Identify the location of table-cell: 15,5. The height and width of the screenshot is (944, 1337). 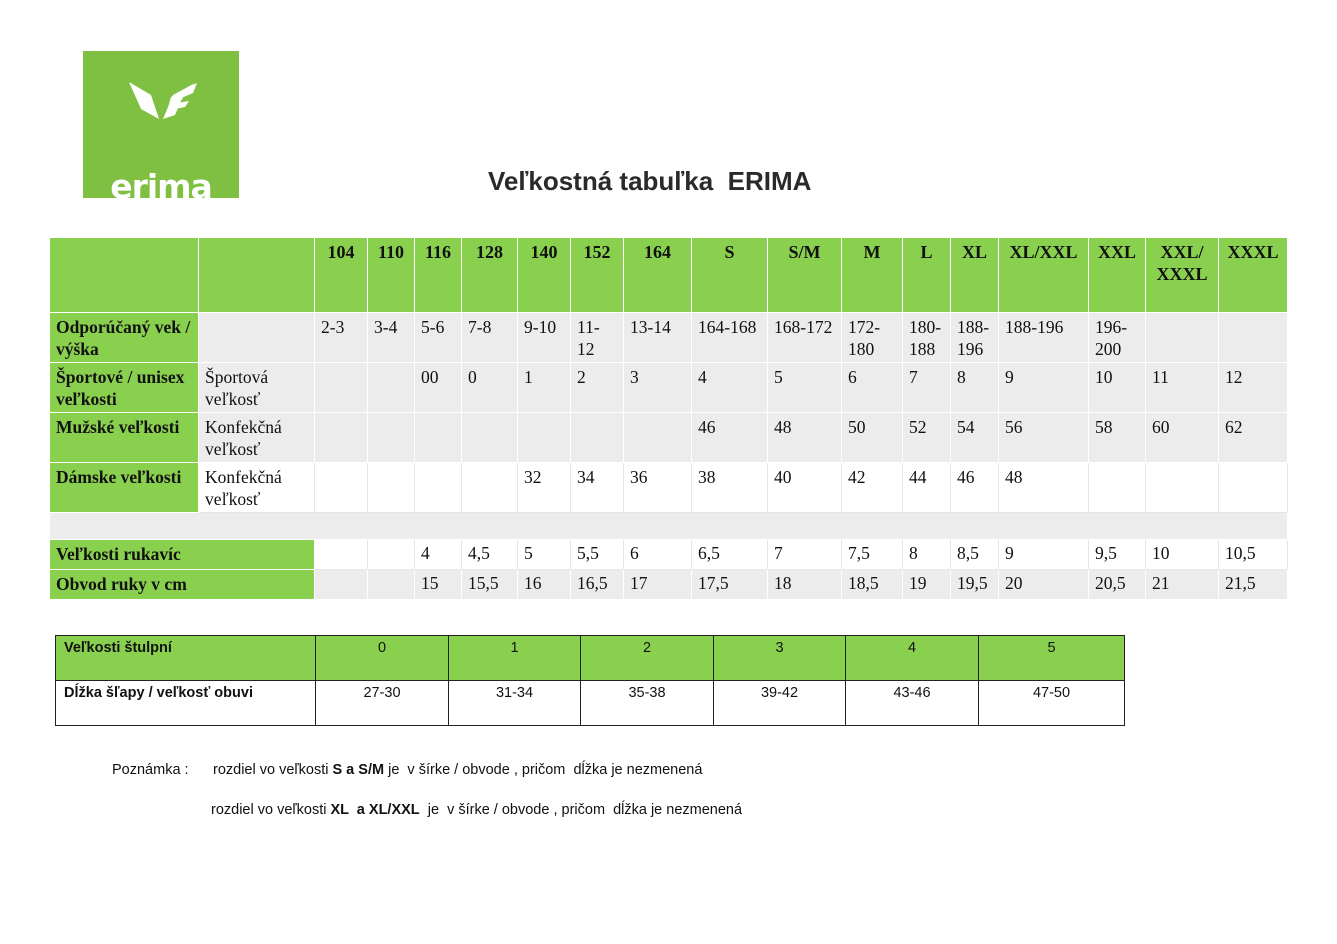
(489, 584).